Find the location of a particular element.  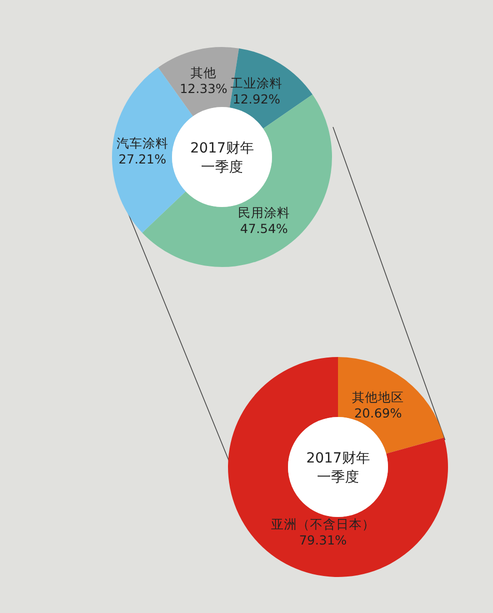

data-label: 12.92% is located at coordinates (256, 98).